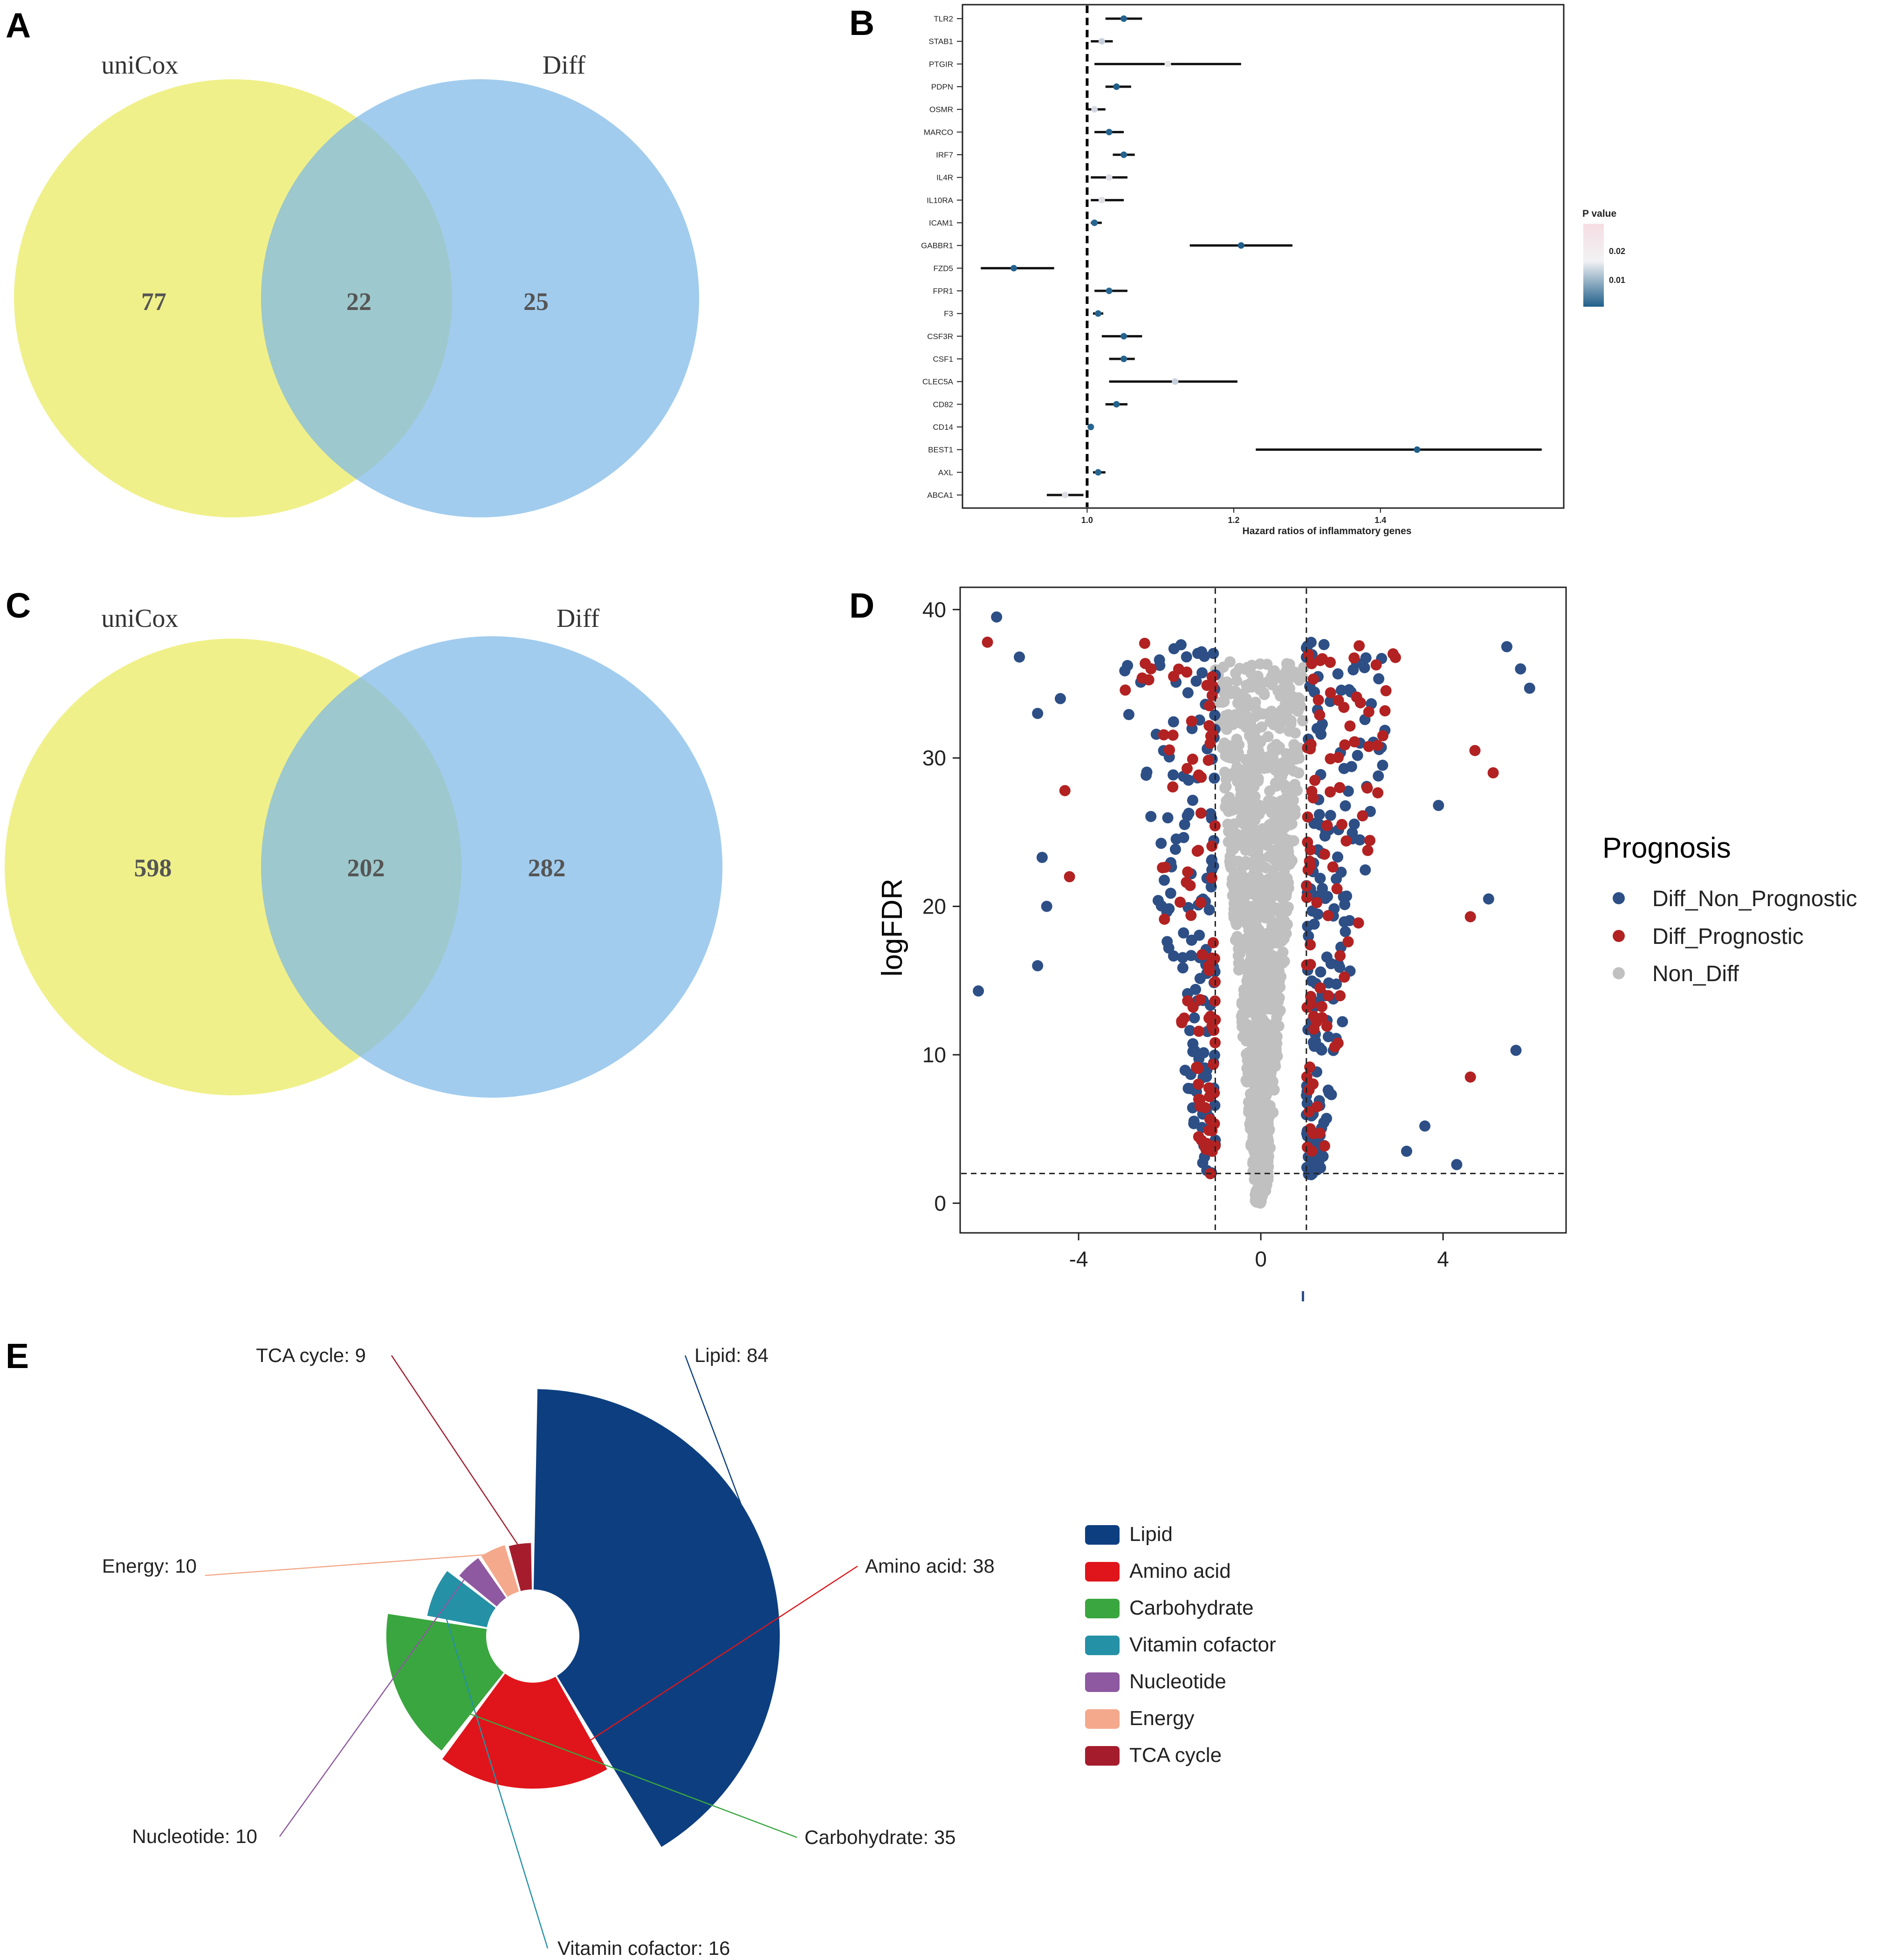 This screenshot has width=1890, height=1960. What do you see at coordinates (524, 1731) in the screenshot?
I see `rose-slice-amino-acid` at bounding box center [524, 1731].